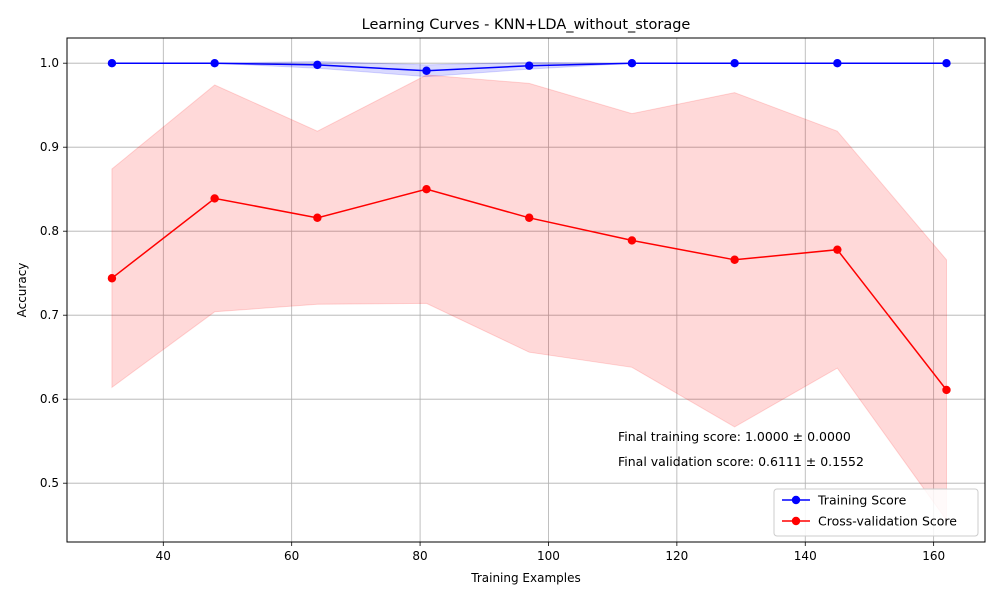 The height and width of the screenshot is (600, 1000). I want to click on legend-training-label: Training Score, so click(862, 500).